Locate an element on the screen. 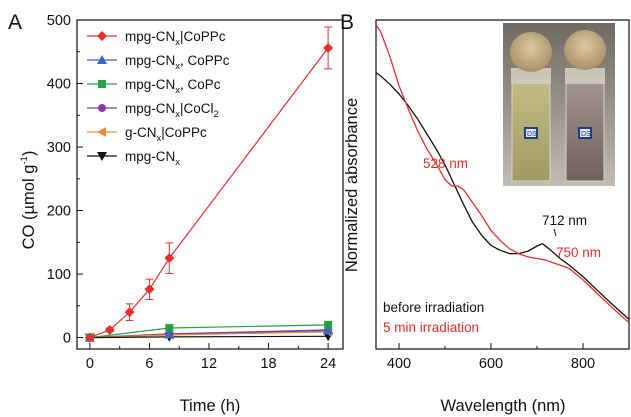  legend-marker-mpg_CoPc is located at coordinates (102, 84).